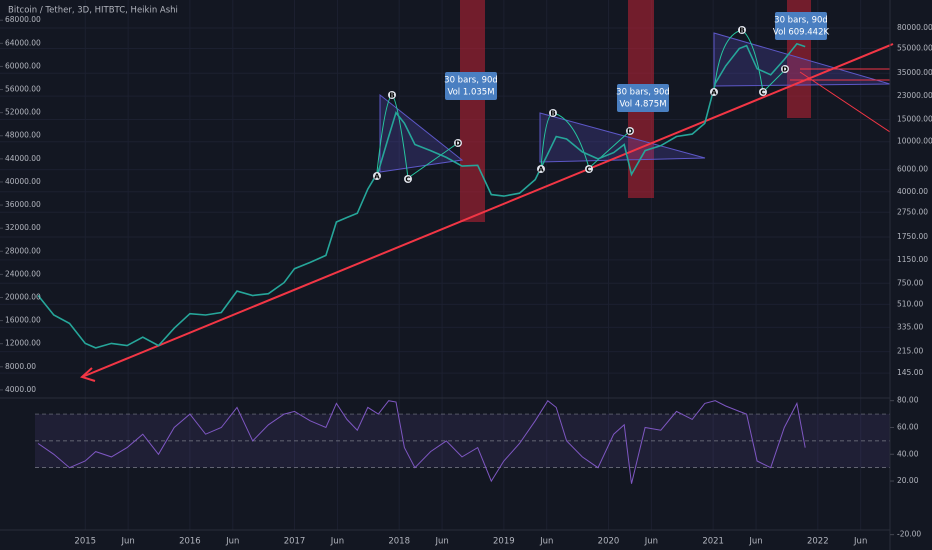 The height and width of the screenshot is (550, 932). What do you see at coordinates (914, 119) in the screenshot?
I see `y2-tick-label: 15000.00` at bounding box center [914, 119].